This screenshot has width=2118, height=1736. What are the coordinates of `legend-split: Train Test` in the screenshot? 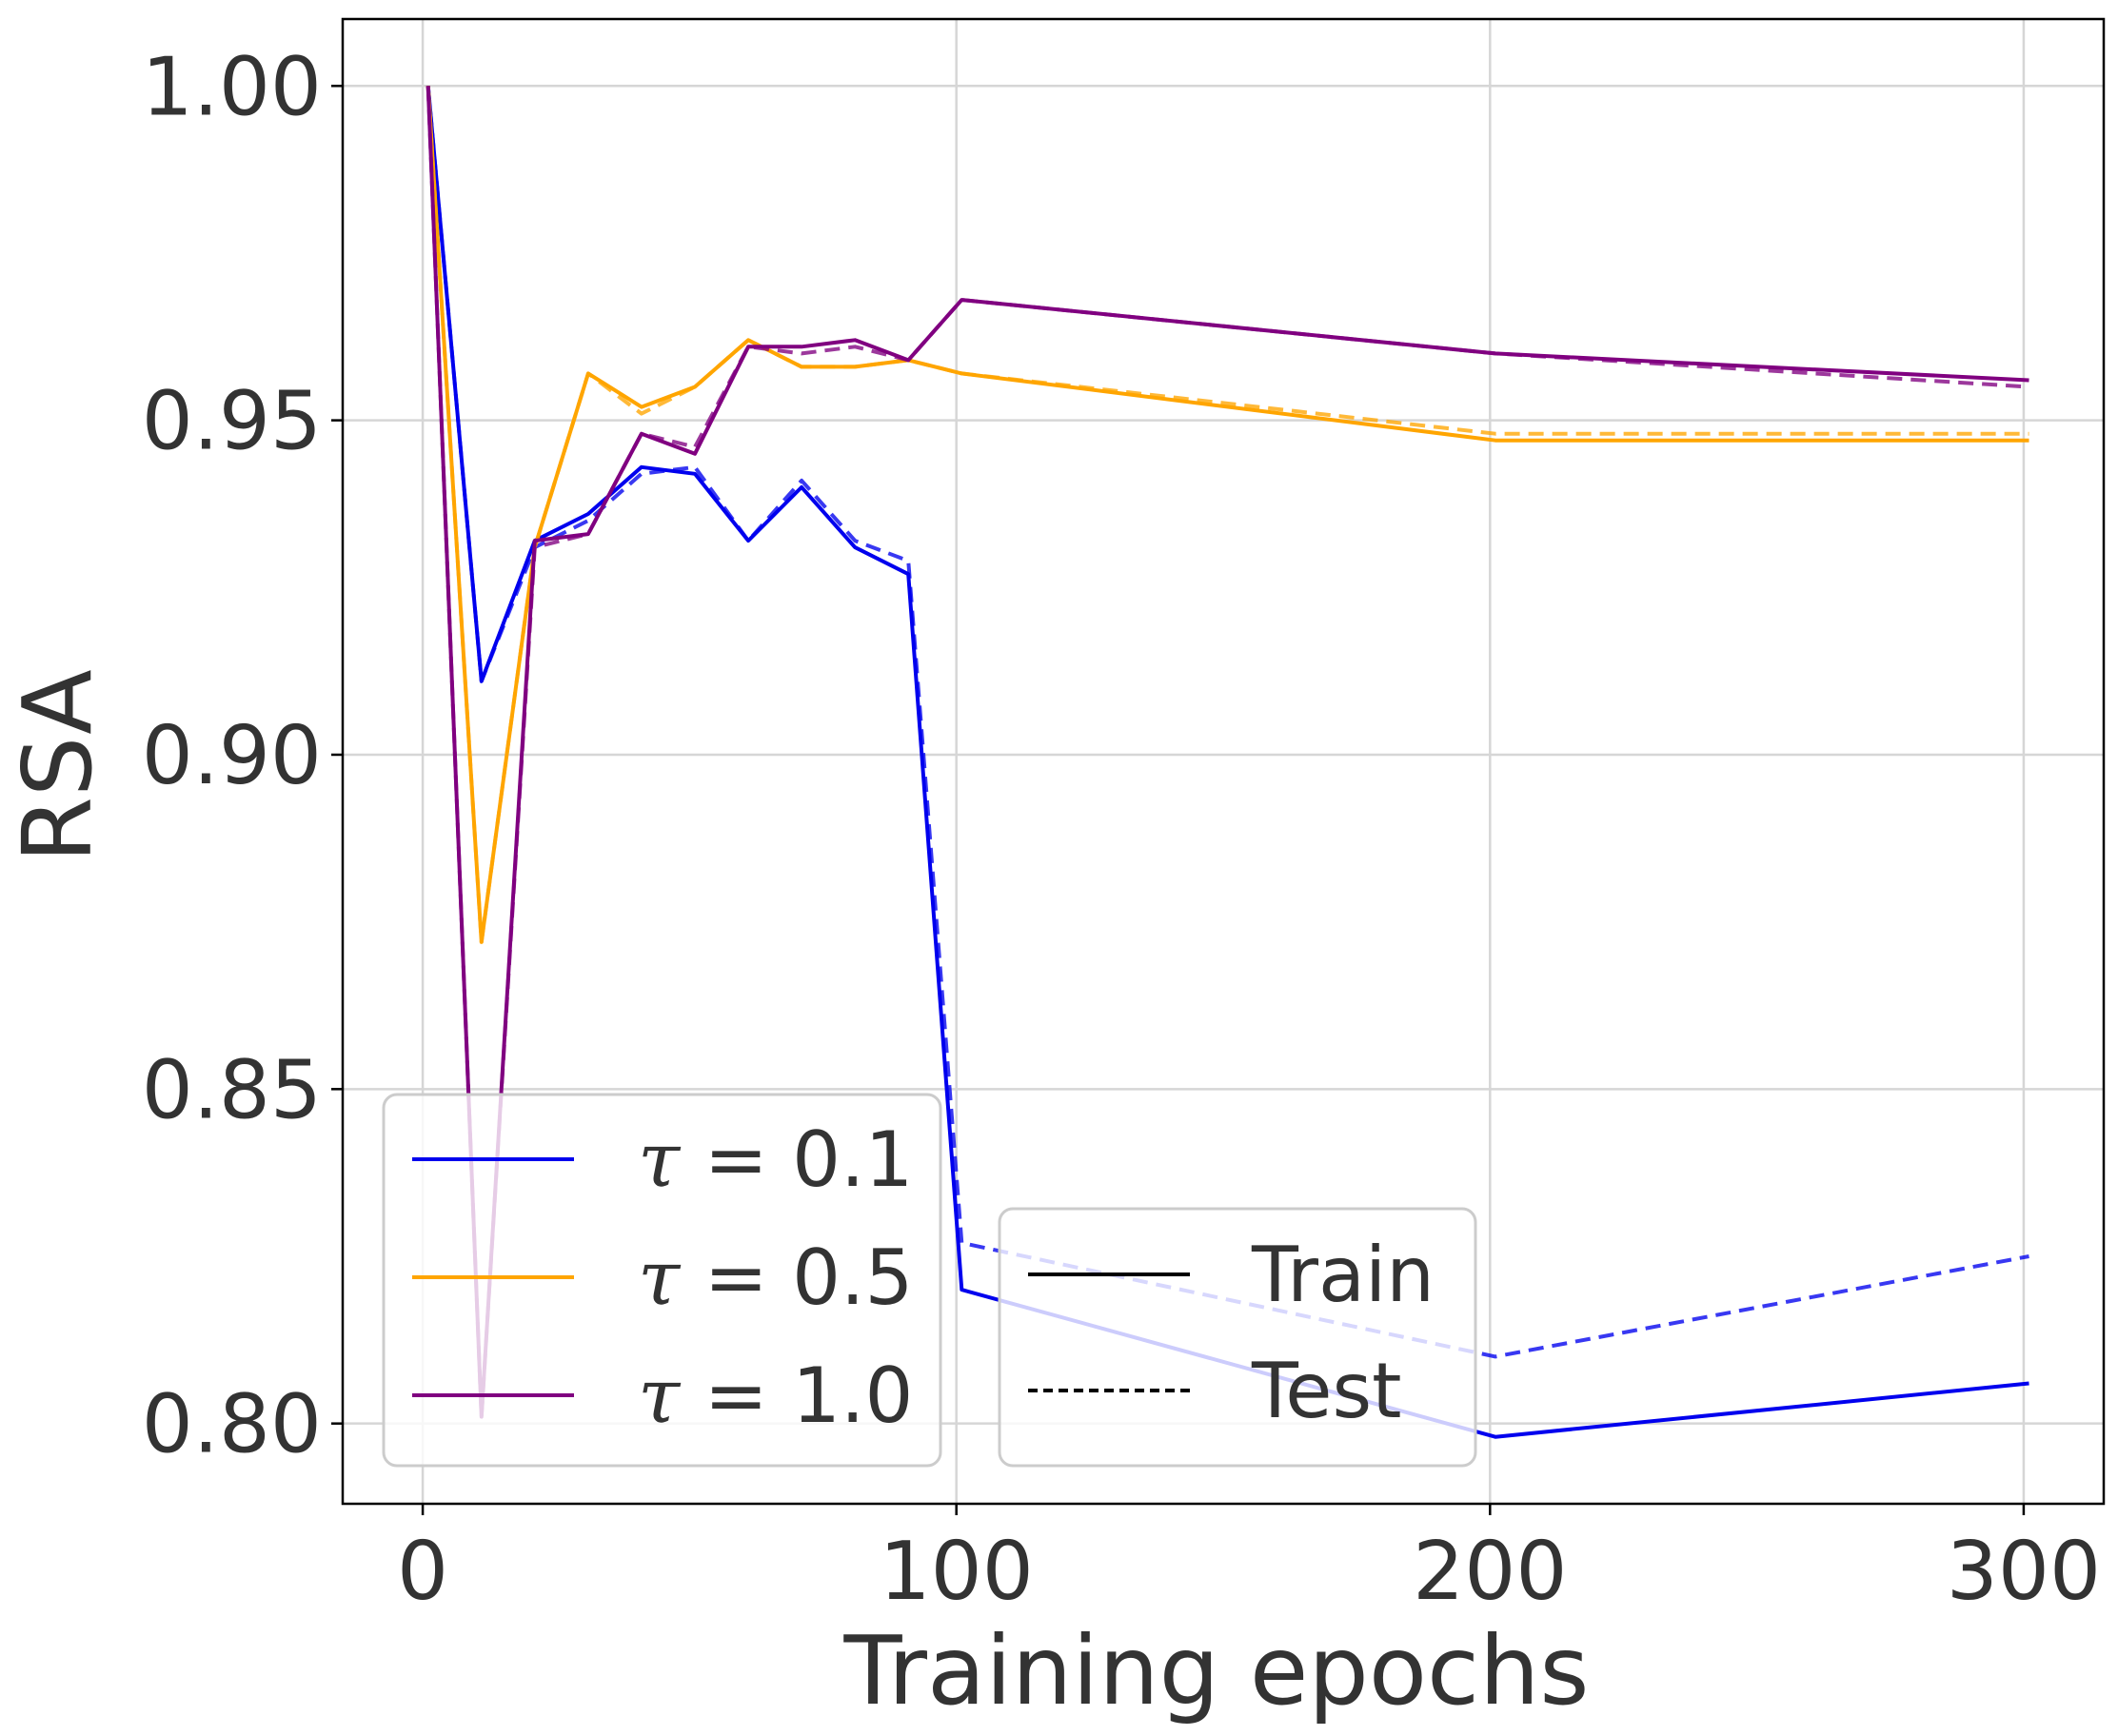 It's located at (1237, 1337).